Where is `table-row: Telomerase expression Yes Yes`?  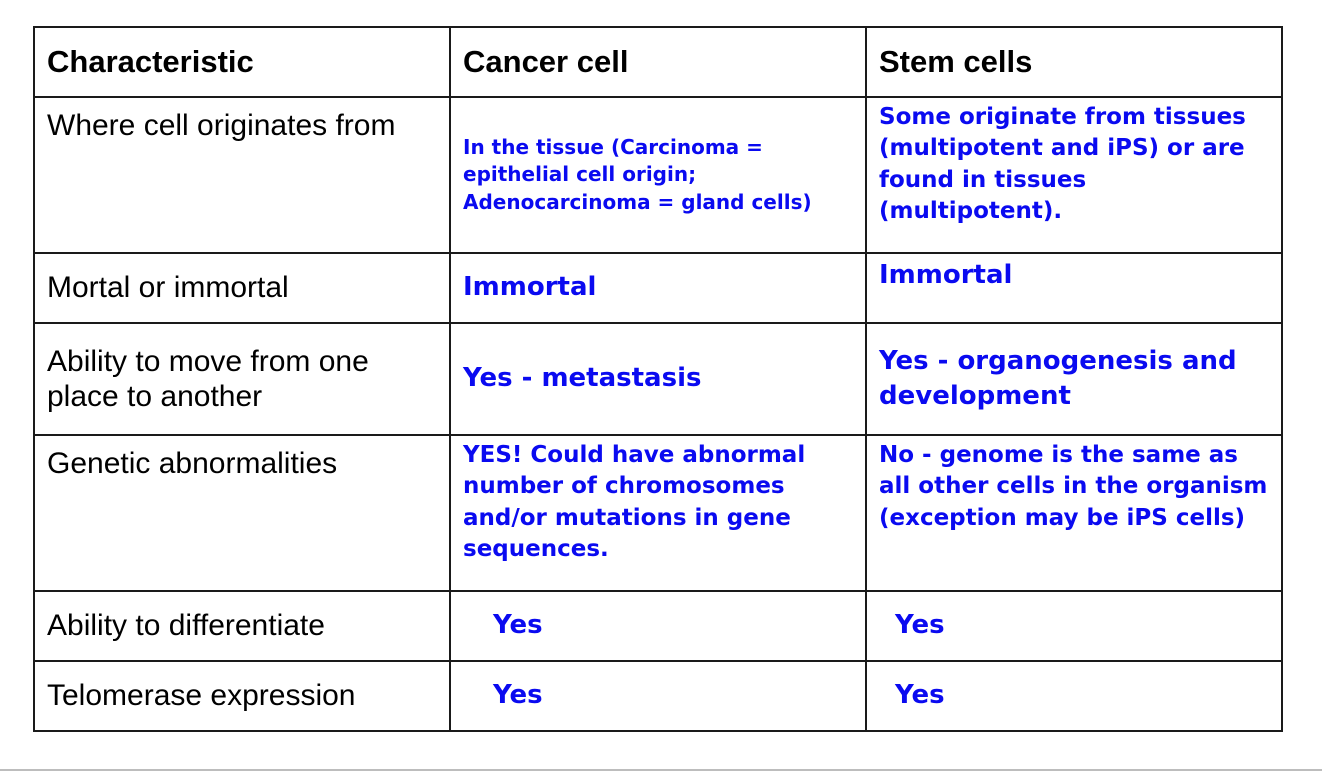
table-row: Telomerase expression Yes Yes is located at coordinates (658, 696).